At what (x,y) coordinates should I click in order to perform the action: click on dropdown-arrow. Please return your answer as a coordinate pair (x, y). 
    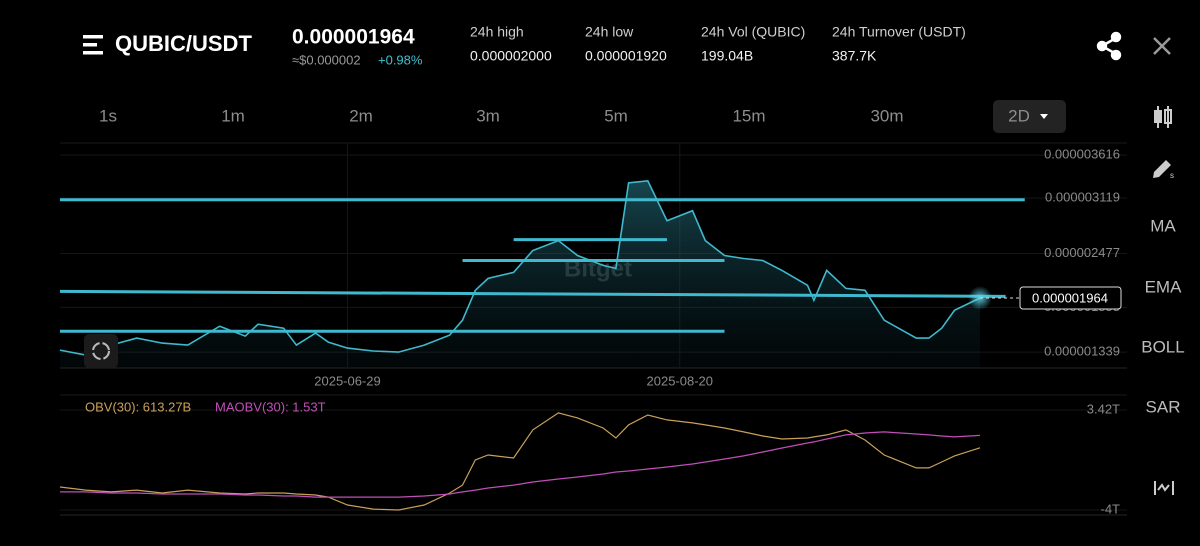
    Looking at the image, I should click on (1044, 116).